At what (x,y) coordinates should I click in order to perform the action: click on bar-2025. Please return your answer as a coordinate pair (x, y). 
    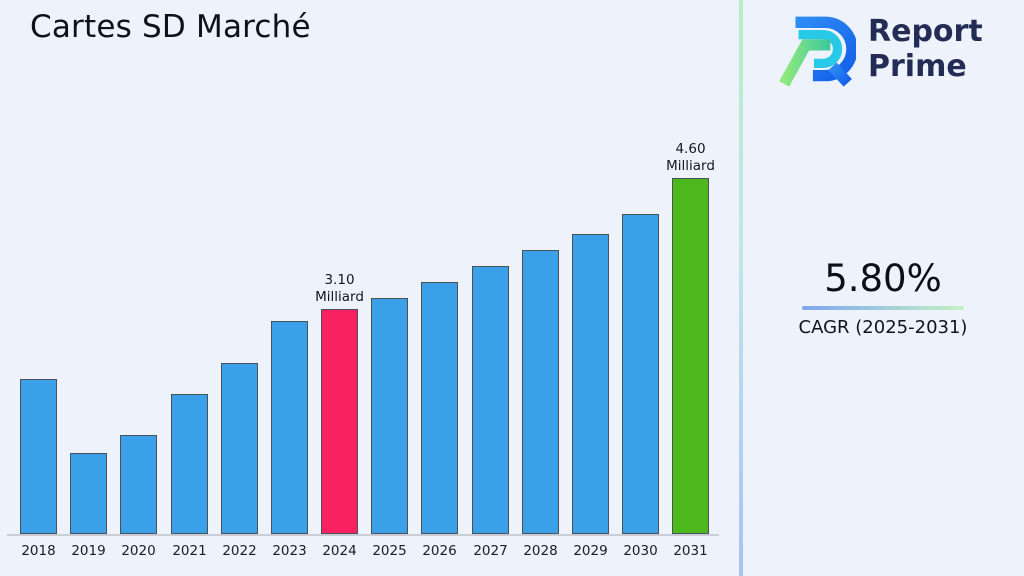
    Looking at the image, I should click on (389, 416).